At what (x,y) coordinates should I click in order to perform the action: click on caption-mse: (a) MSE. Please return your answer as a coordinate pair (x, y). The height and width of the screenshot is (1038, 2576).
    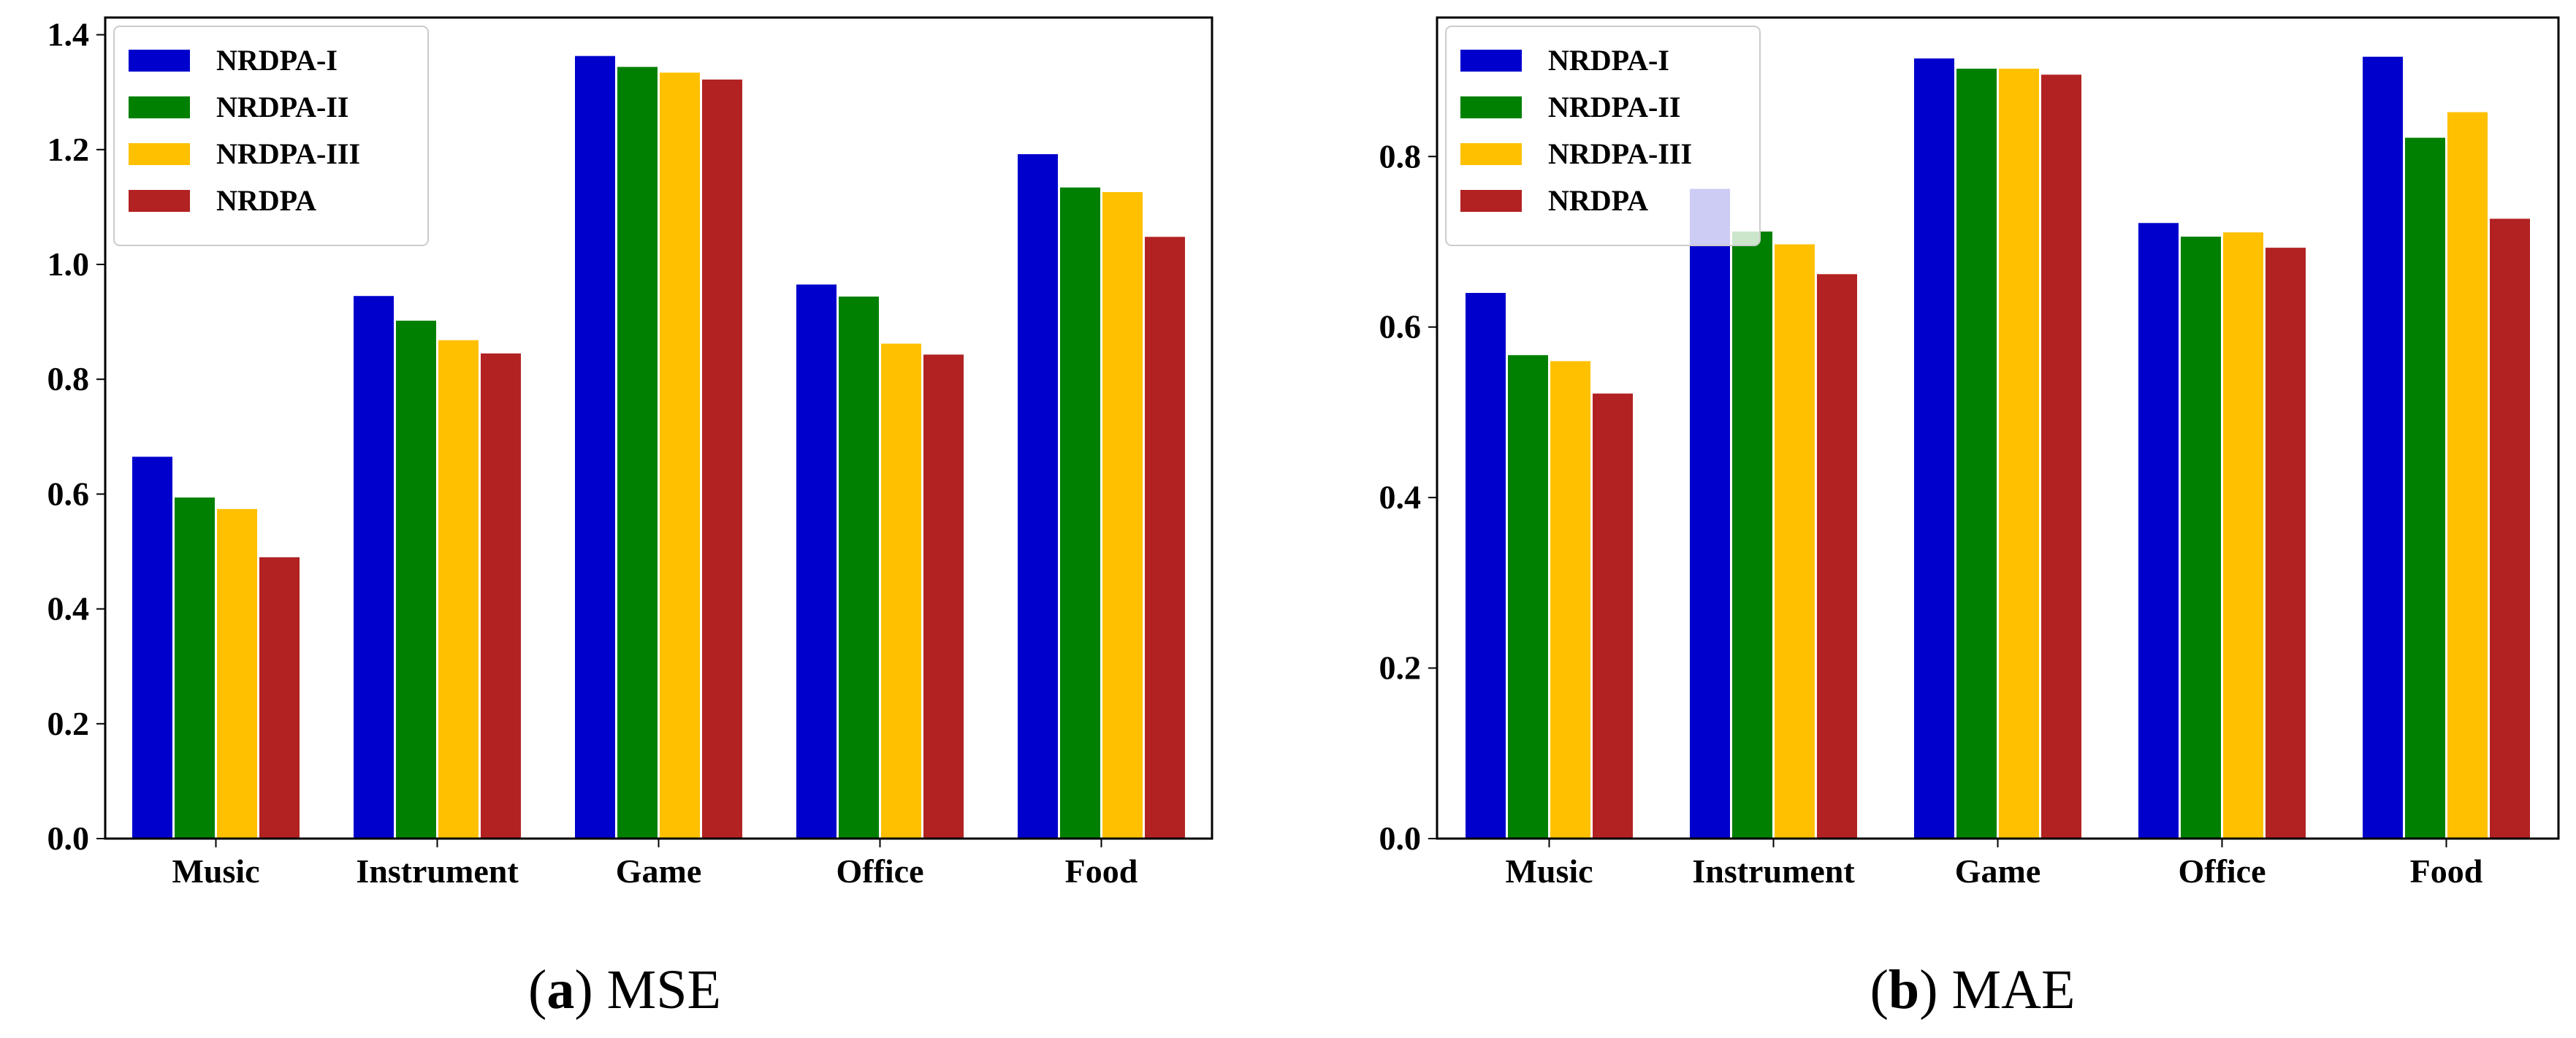
    Looking at the image, I should click on (625, 989).